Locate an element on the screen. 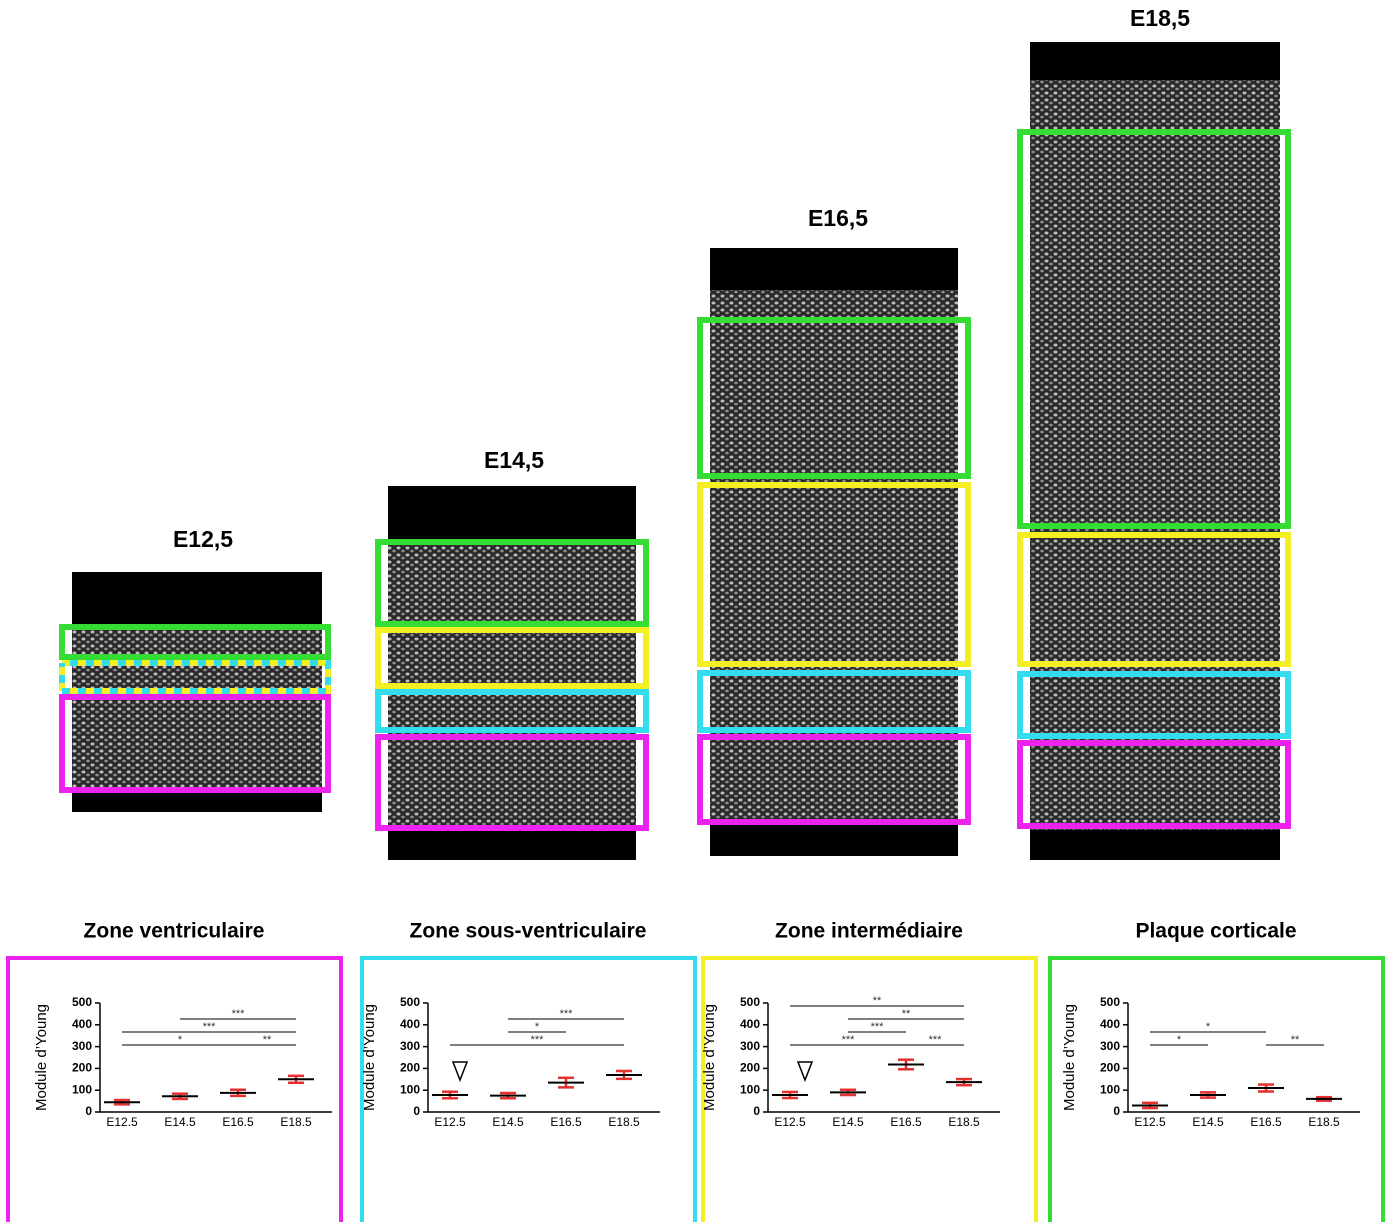 The width and height of the screenshot is (1389, 1222). chart-title: Zone ventriculaire is located at coordinates (174, 931).